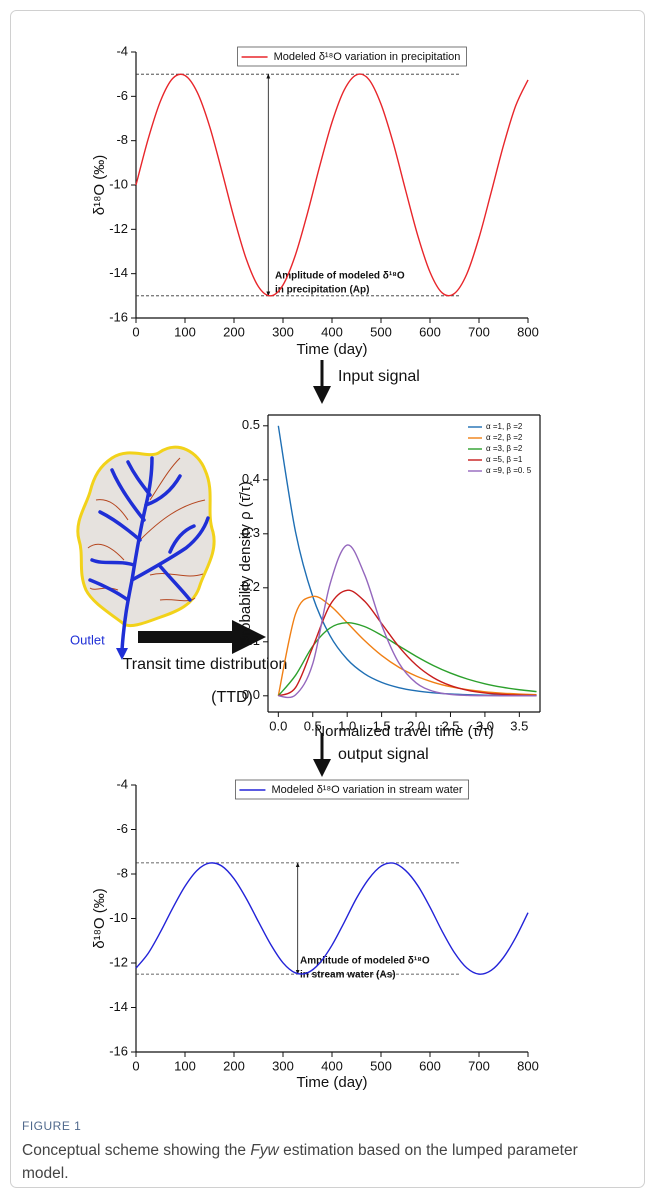 Image resolution: width=655 pixels, height=1198 pixels. What do you see at coordinates (322, 395) in the screenshot?
I see `input-arrowhead` at bounding box center [322, 395].